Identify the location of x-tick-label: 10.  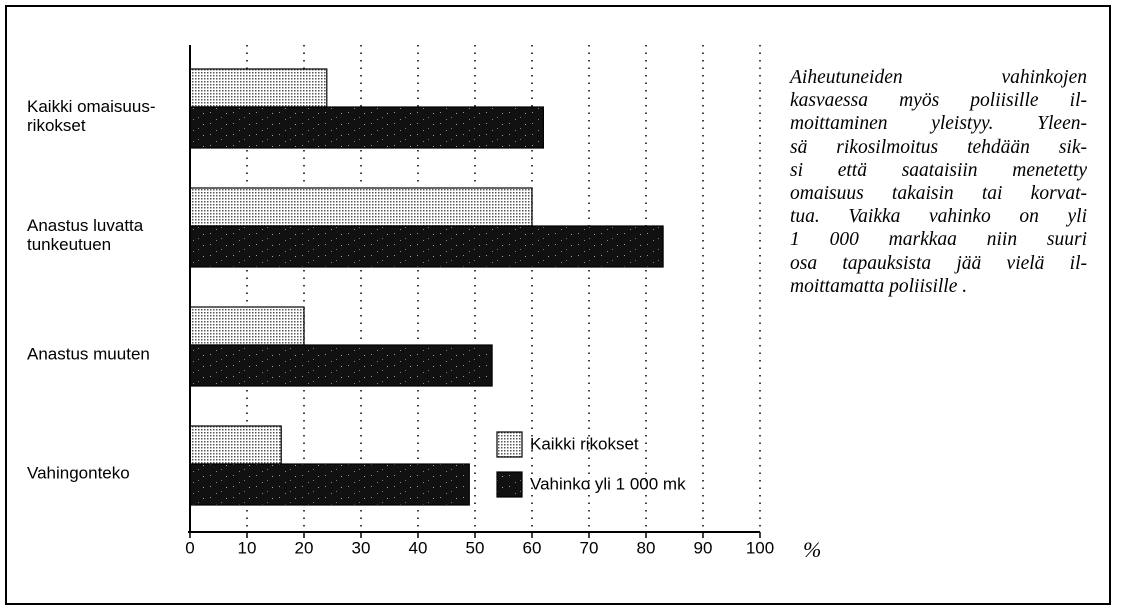
(247, 547).